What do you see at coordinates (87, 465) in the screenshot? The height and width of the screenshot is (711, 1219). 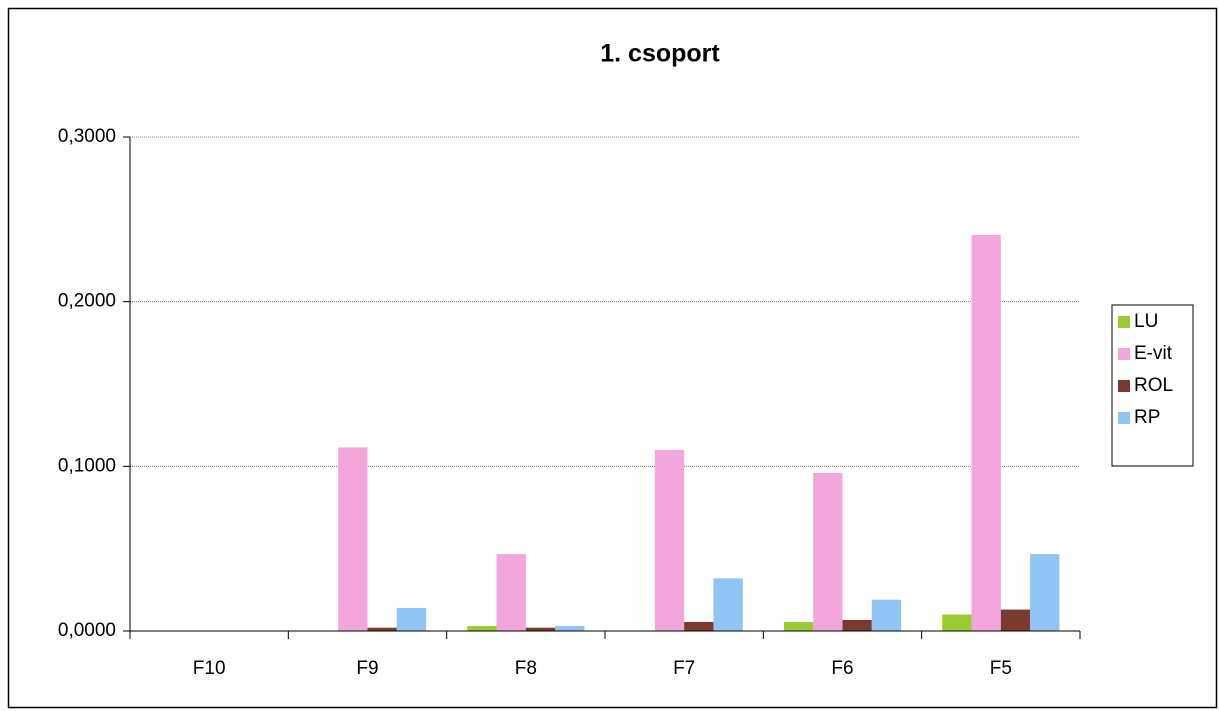 I see `y-tick-label: 0,1000` at bounding box center [87, 465].